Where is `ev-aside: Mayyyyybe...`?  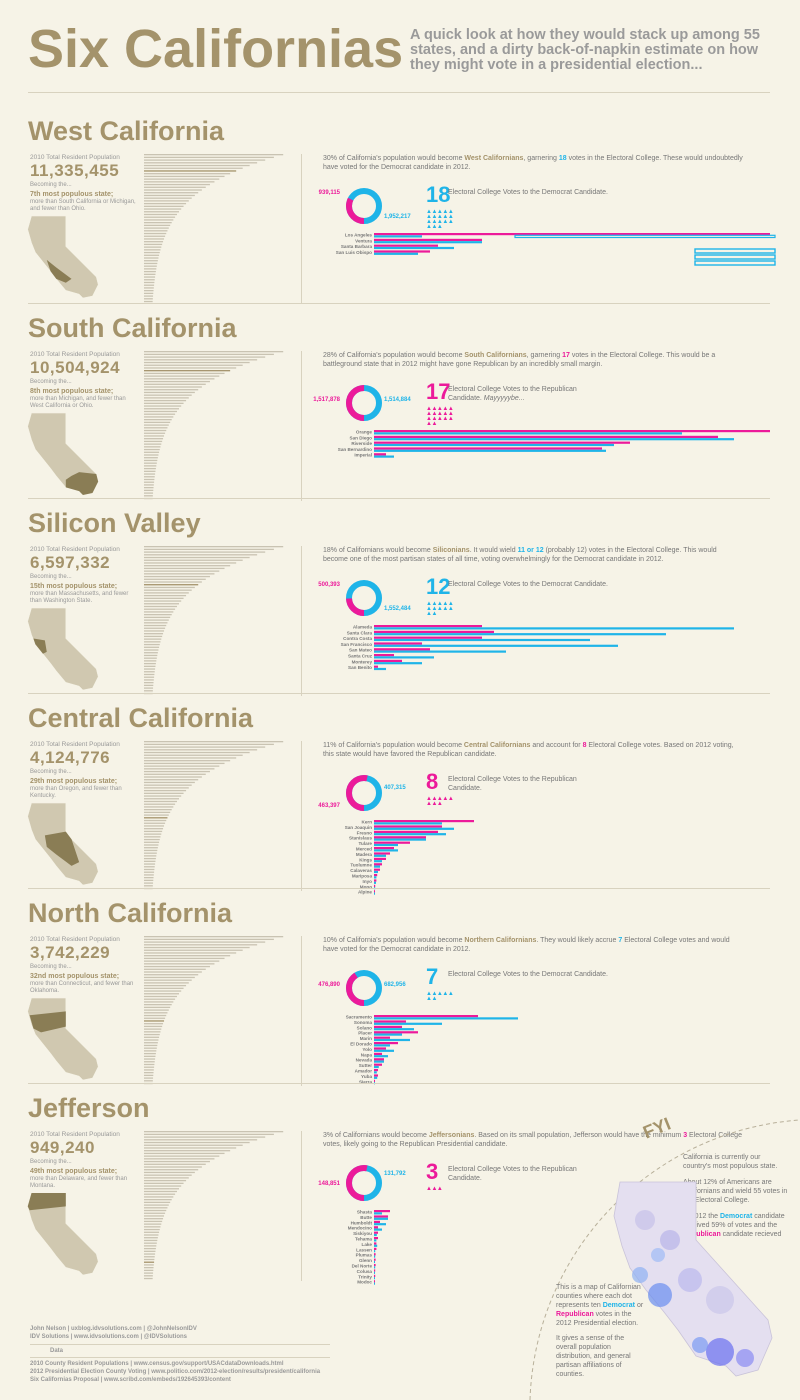
ev-aside: Mayyyyybe... is located at coordinates (503, 398).